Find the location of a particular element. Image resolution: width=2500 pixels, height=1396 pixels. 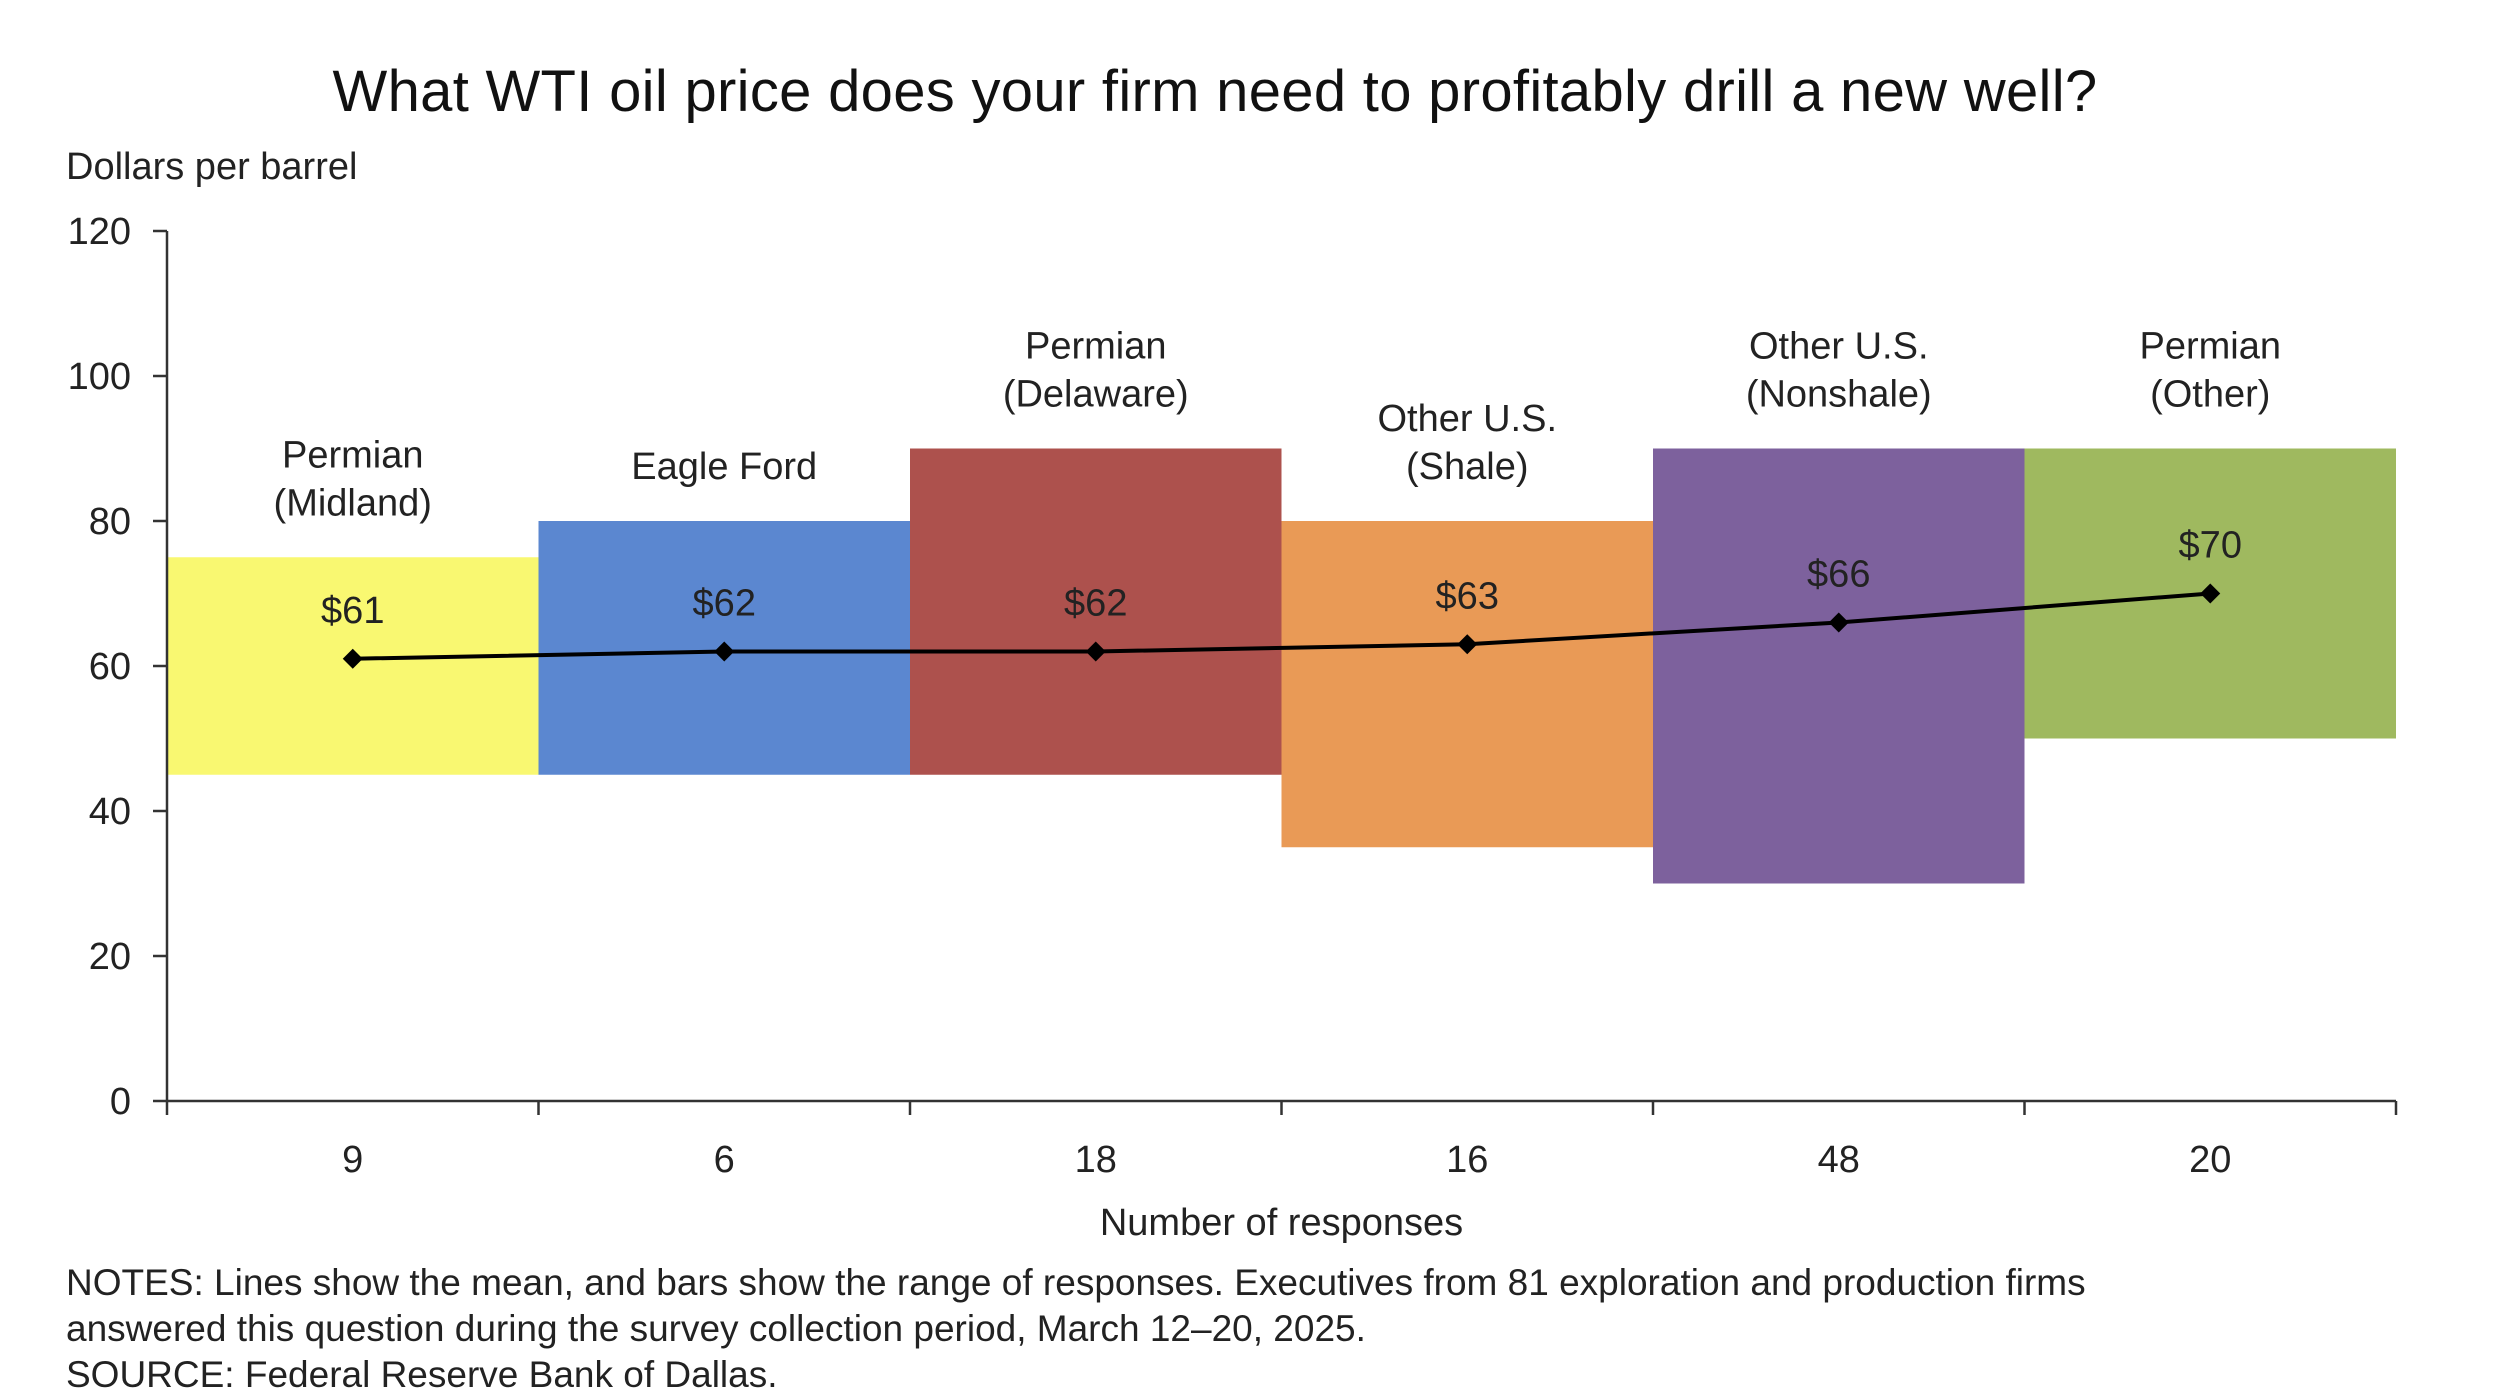

x-tick-label: 20 is located at coordinates (2210, 1160).